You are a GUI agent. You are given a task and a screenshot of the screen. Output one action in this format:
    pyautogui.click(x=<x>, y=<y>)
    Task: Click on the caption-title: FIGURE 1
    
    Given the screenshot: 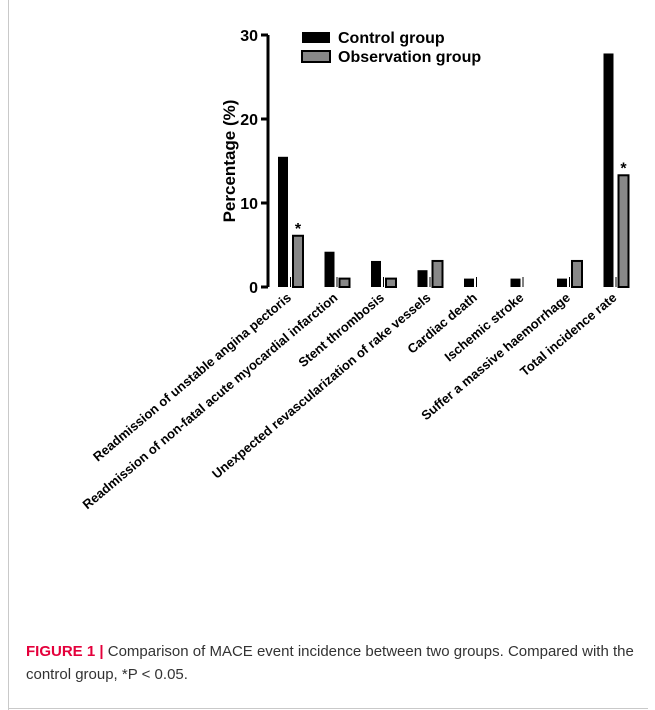 What is the action you would take?
    pyautogui.click(x=61, y=651)
    